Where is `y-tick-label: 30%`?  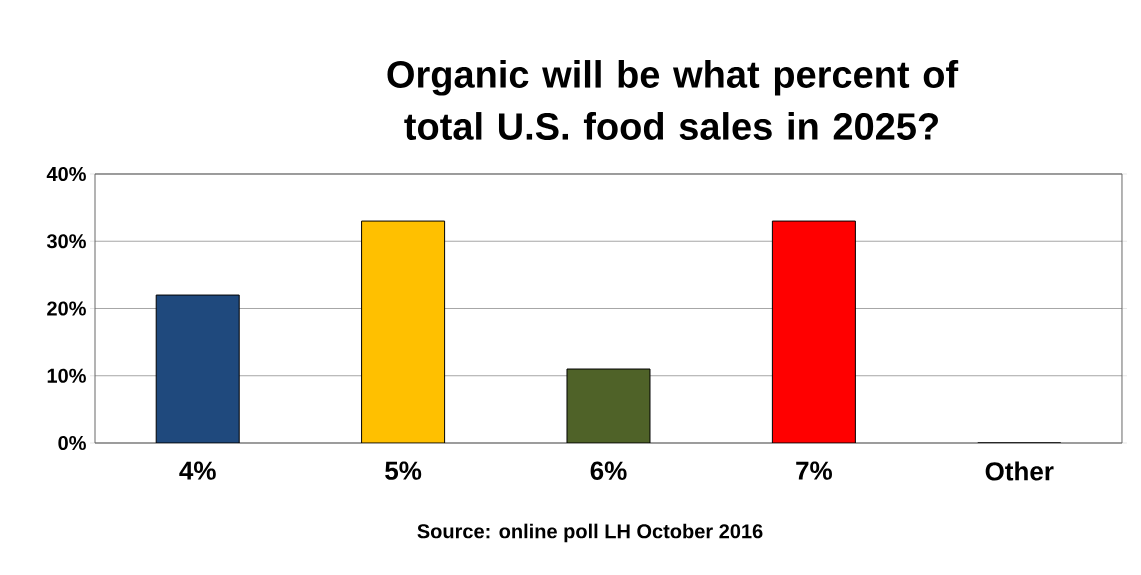 y-tick-label: 30% is located at coordinates (66, 241).